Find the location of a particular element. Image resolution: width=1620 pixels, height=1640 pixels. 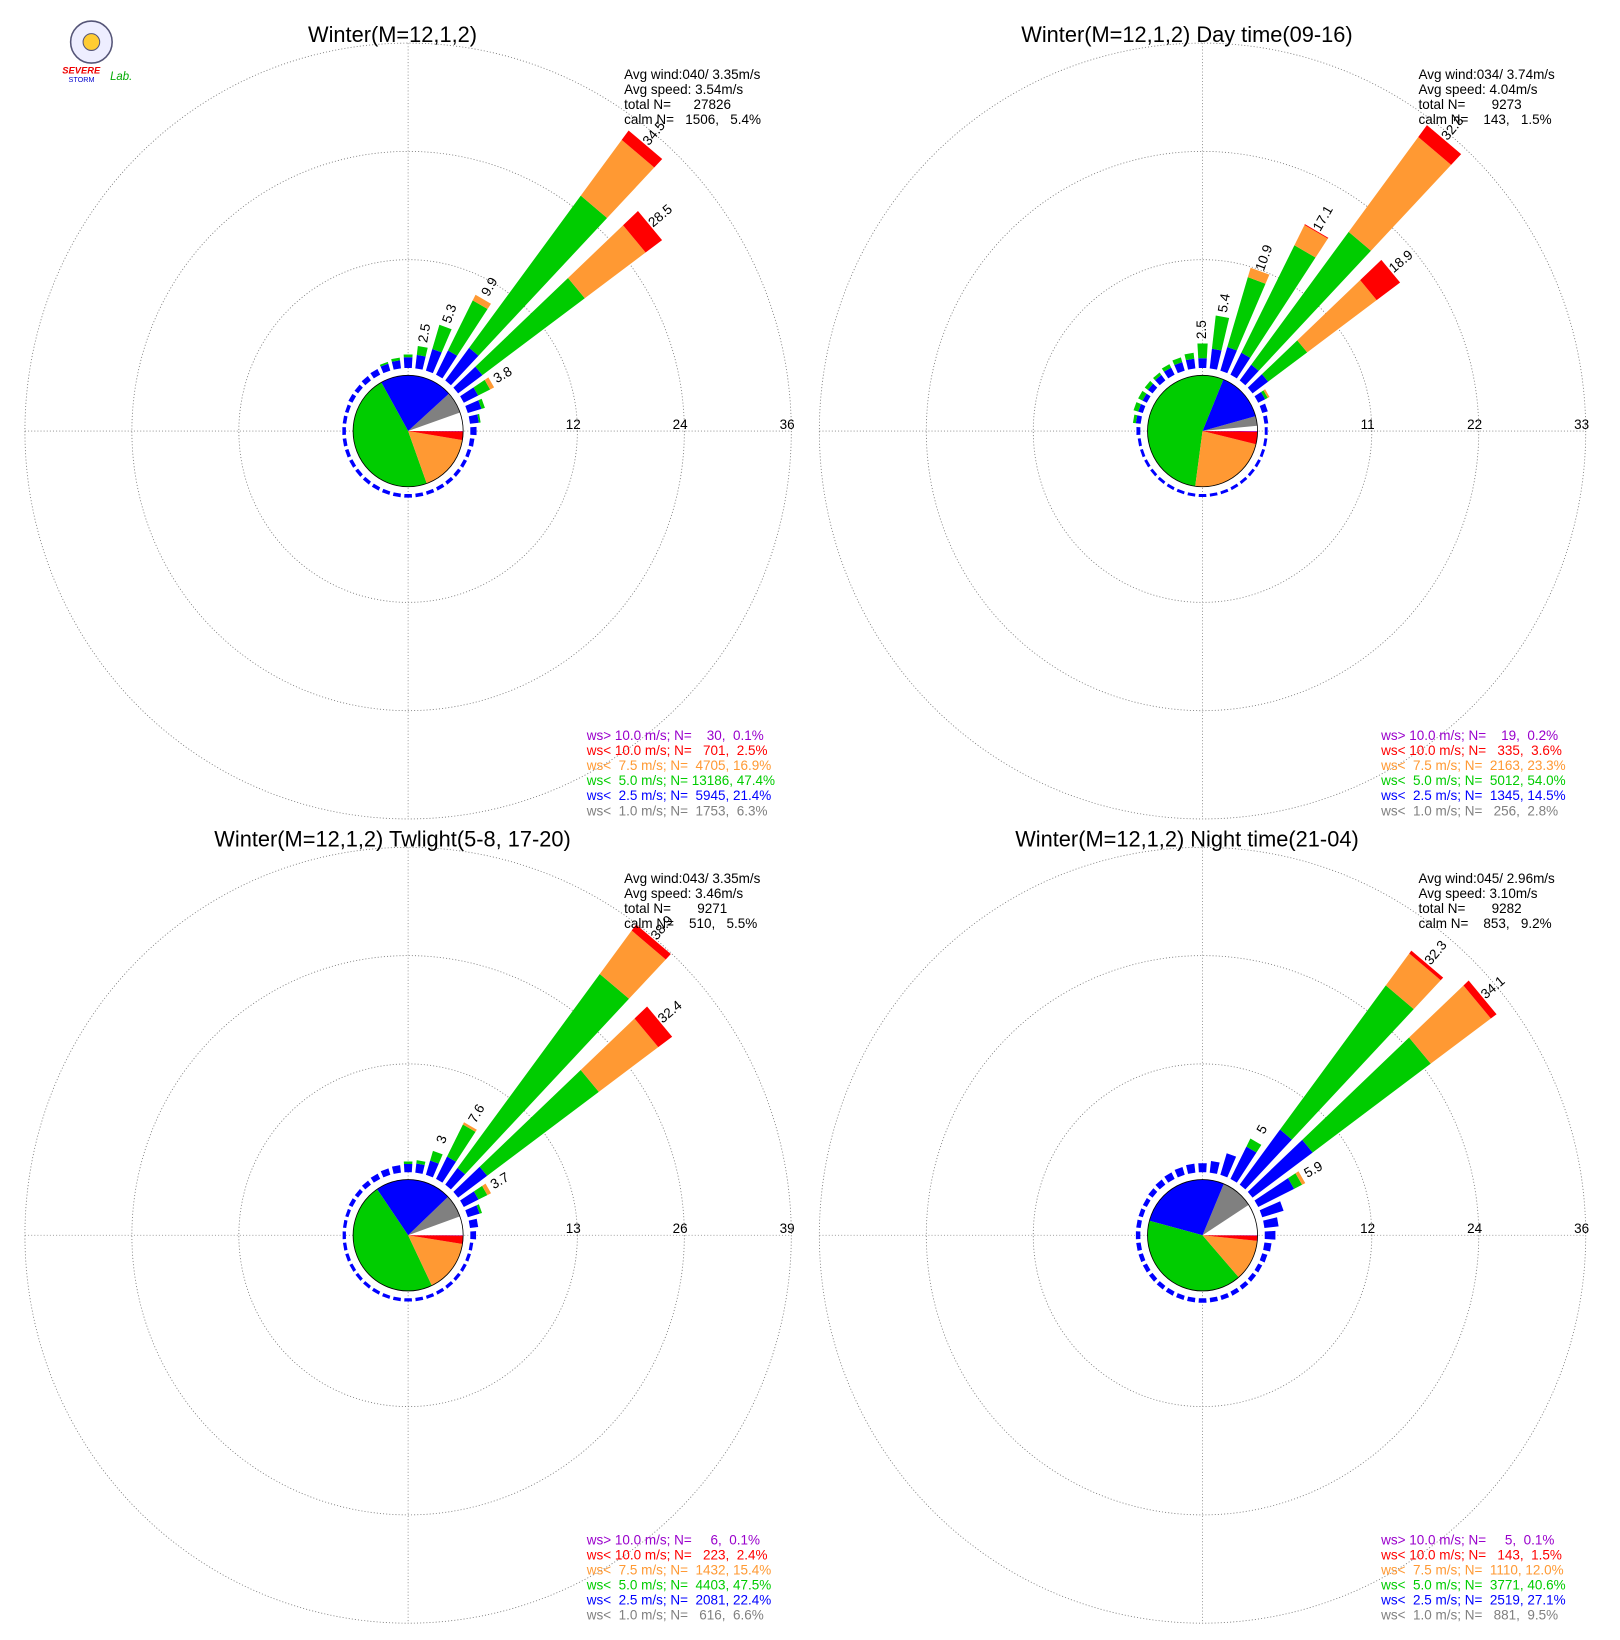

legend-entry: ws> 10.0 m/s; N= 30, 0.1% is located at coordinates (675, 735).